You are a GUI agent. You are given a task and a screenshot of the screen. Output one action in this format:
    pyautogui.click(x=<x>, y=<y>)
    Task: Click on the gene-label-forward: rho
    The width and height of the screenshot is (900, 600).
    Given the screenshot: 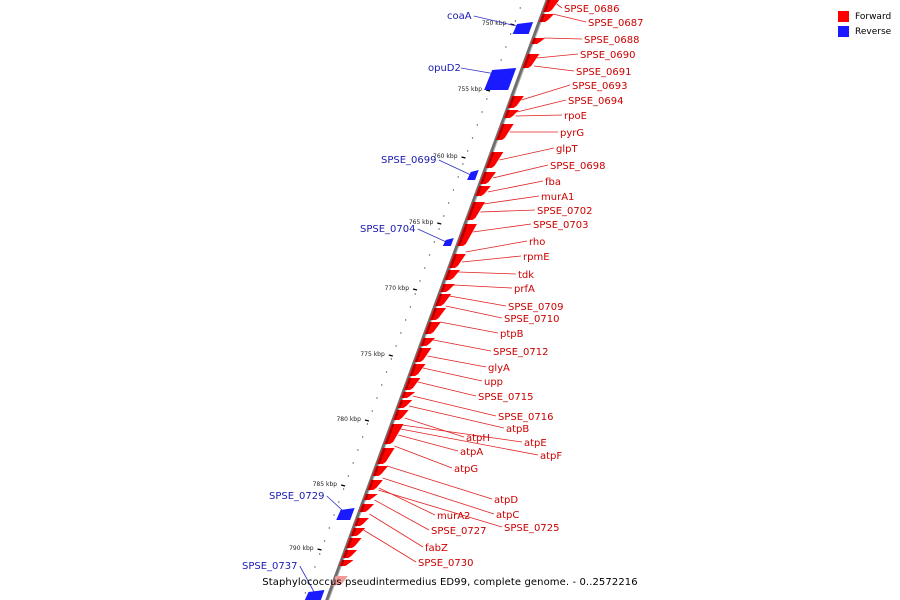 What is the action you would take?
    pyautogui.click(x=537, y=242)
    